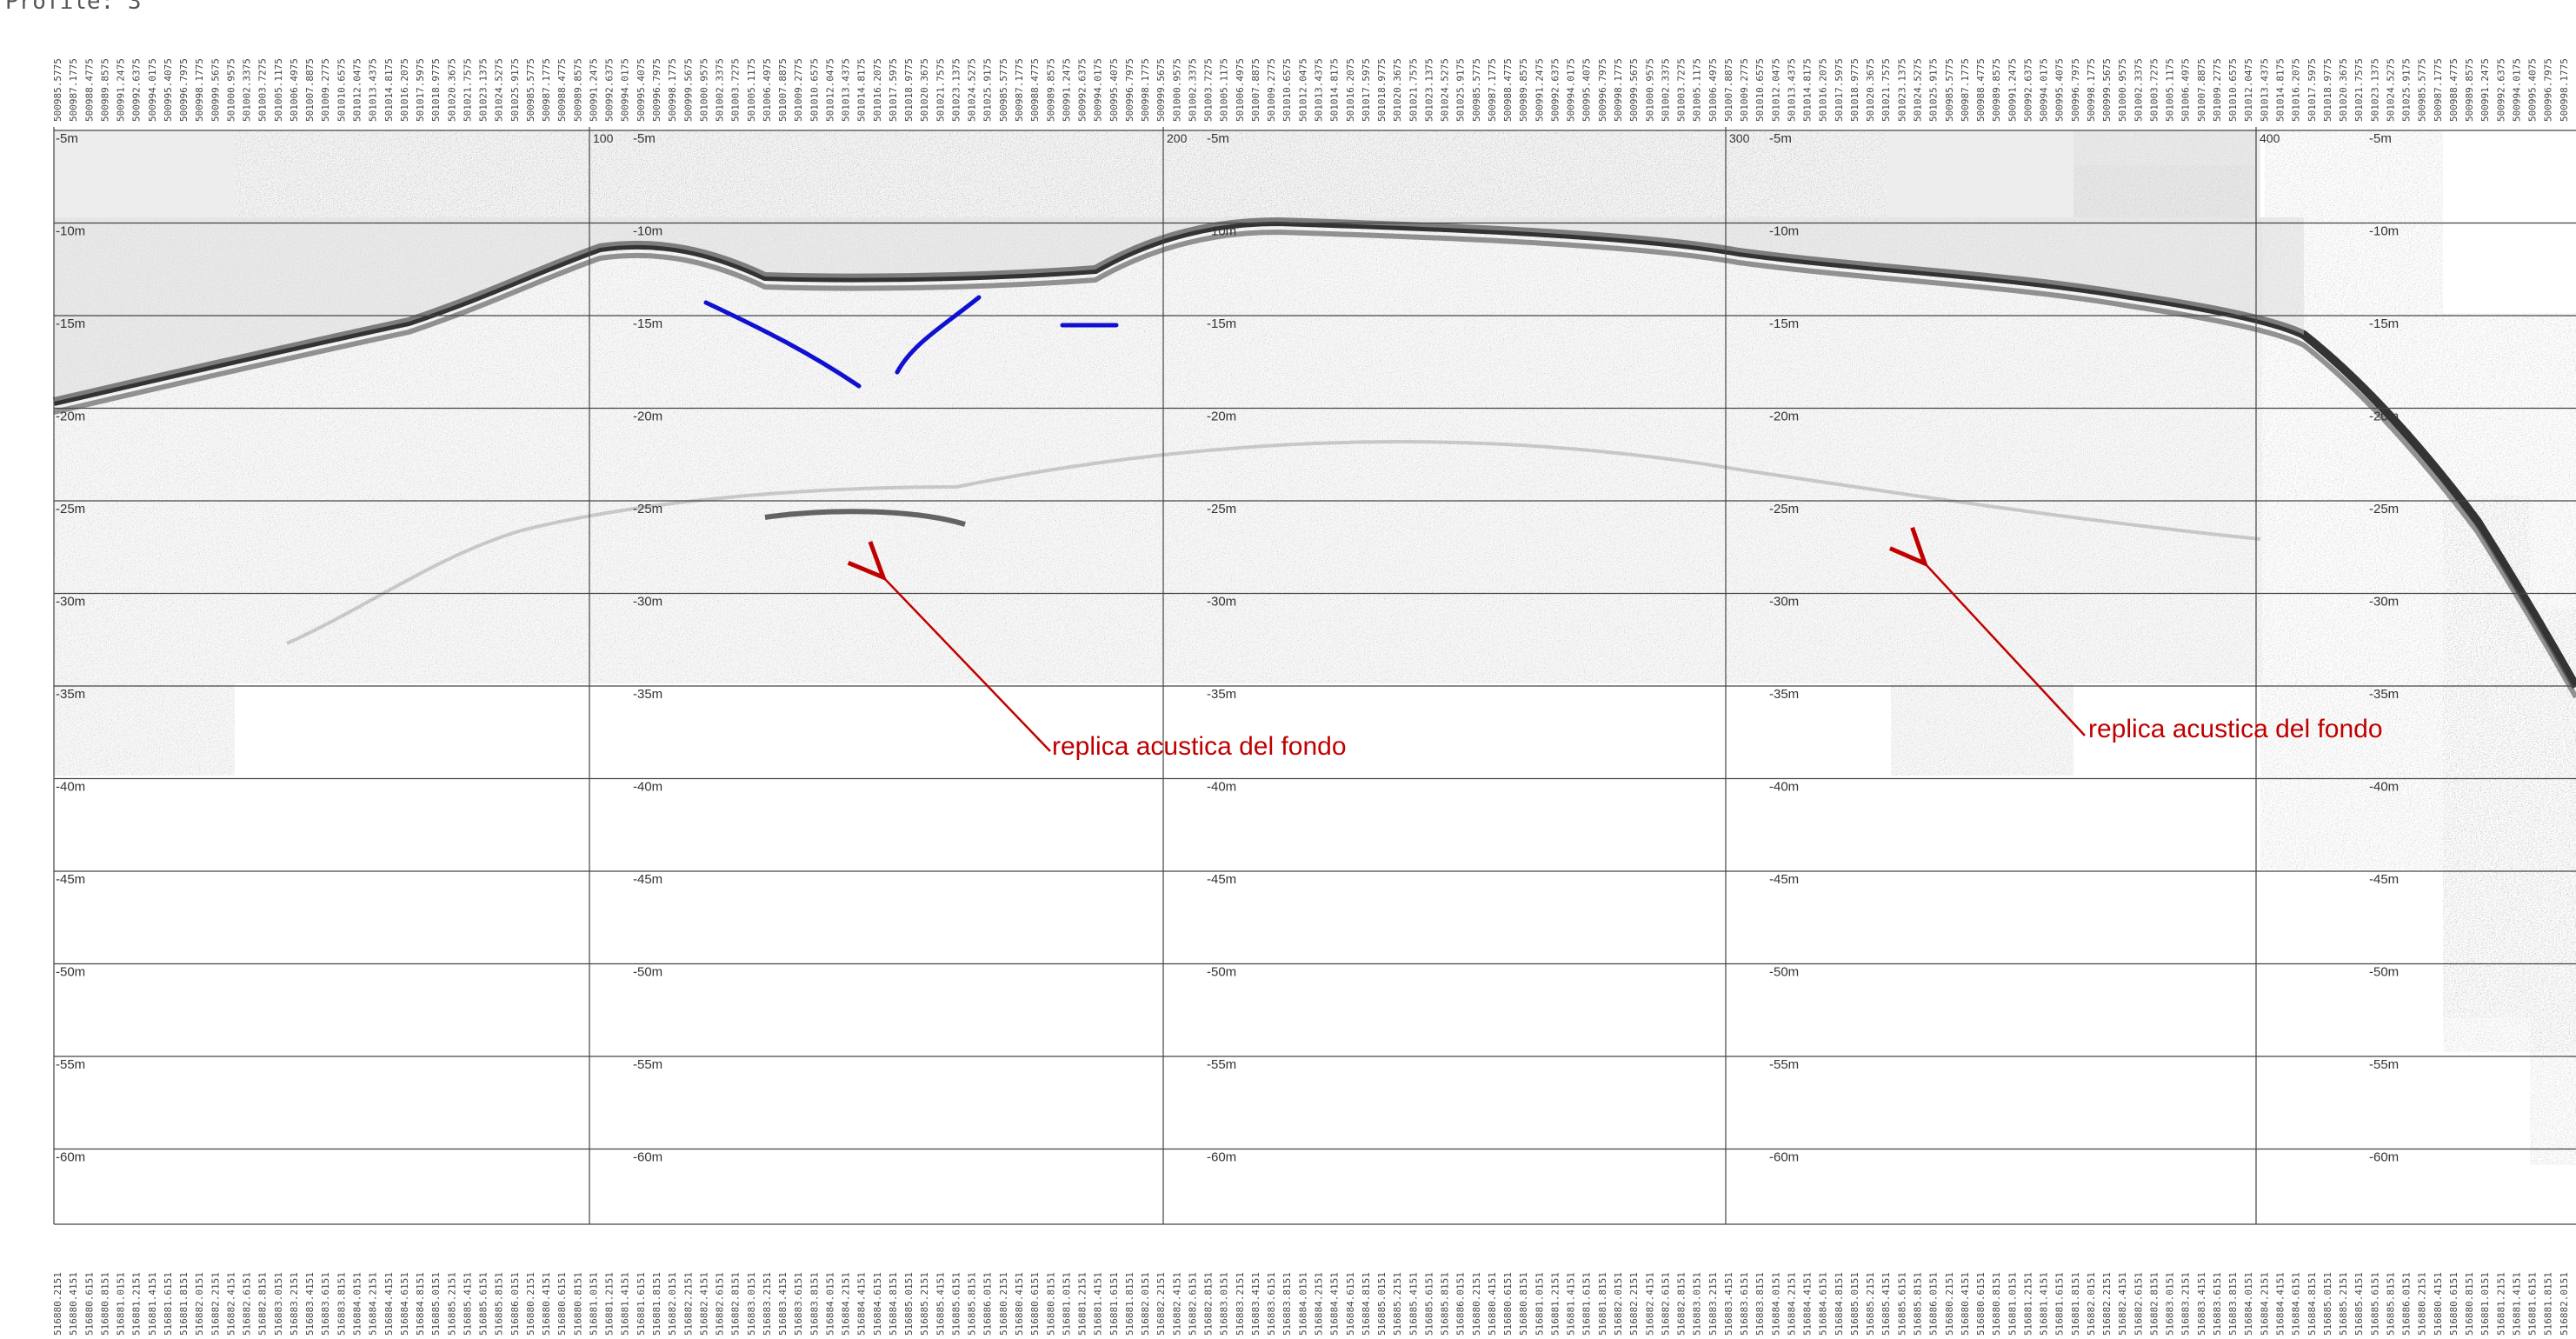  What do you see at coordinates (1823, 90) in the screenshot?
I see `coordinate-label: 501016.2075` at bounding box center [1823, 90].